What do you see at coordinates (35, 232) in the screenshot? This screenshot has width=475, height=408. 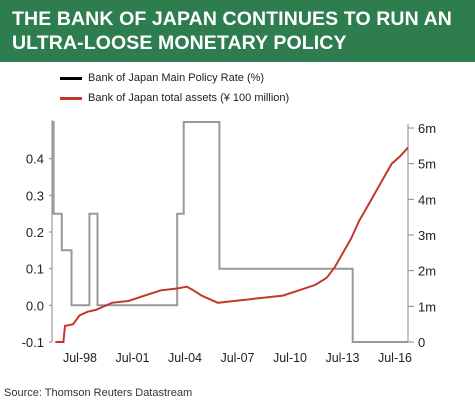 I see `y-left-tick-label: 0.2` at bounding box center [35, 232].